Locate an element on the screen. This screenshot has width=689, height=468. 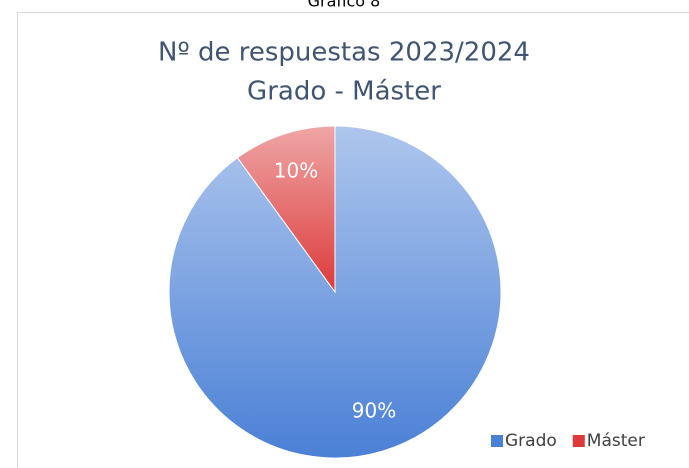
caption: Gráfico 8 is located at coordinates (344, 5).